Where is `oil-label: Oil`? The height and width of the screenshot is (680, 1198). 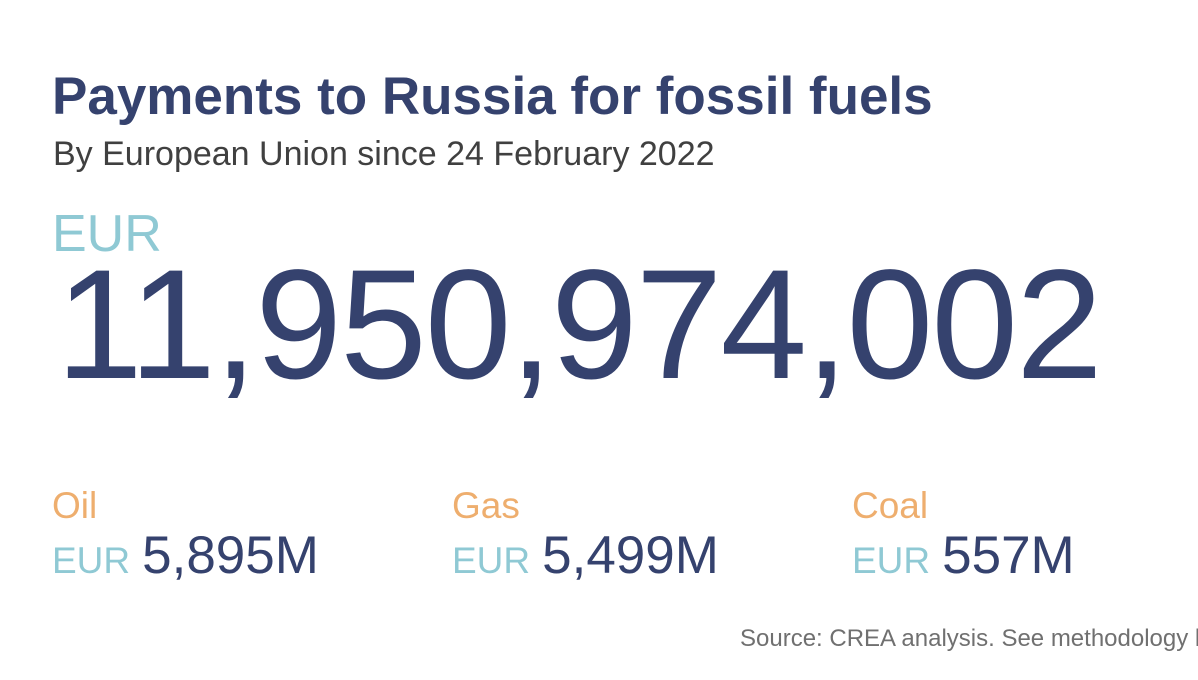
oil-label: Oil is located at coordinates (75, 505).